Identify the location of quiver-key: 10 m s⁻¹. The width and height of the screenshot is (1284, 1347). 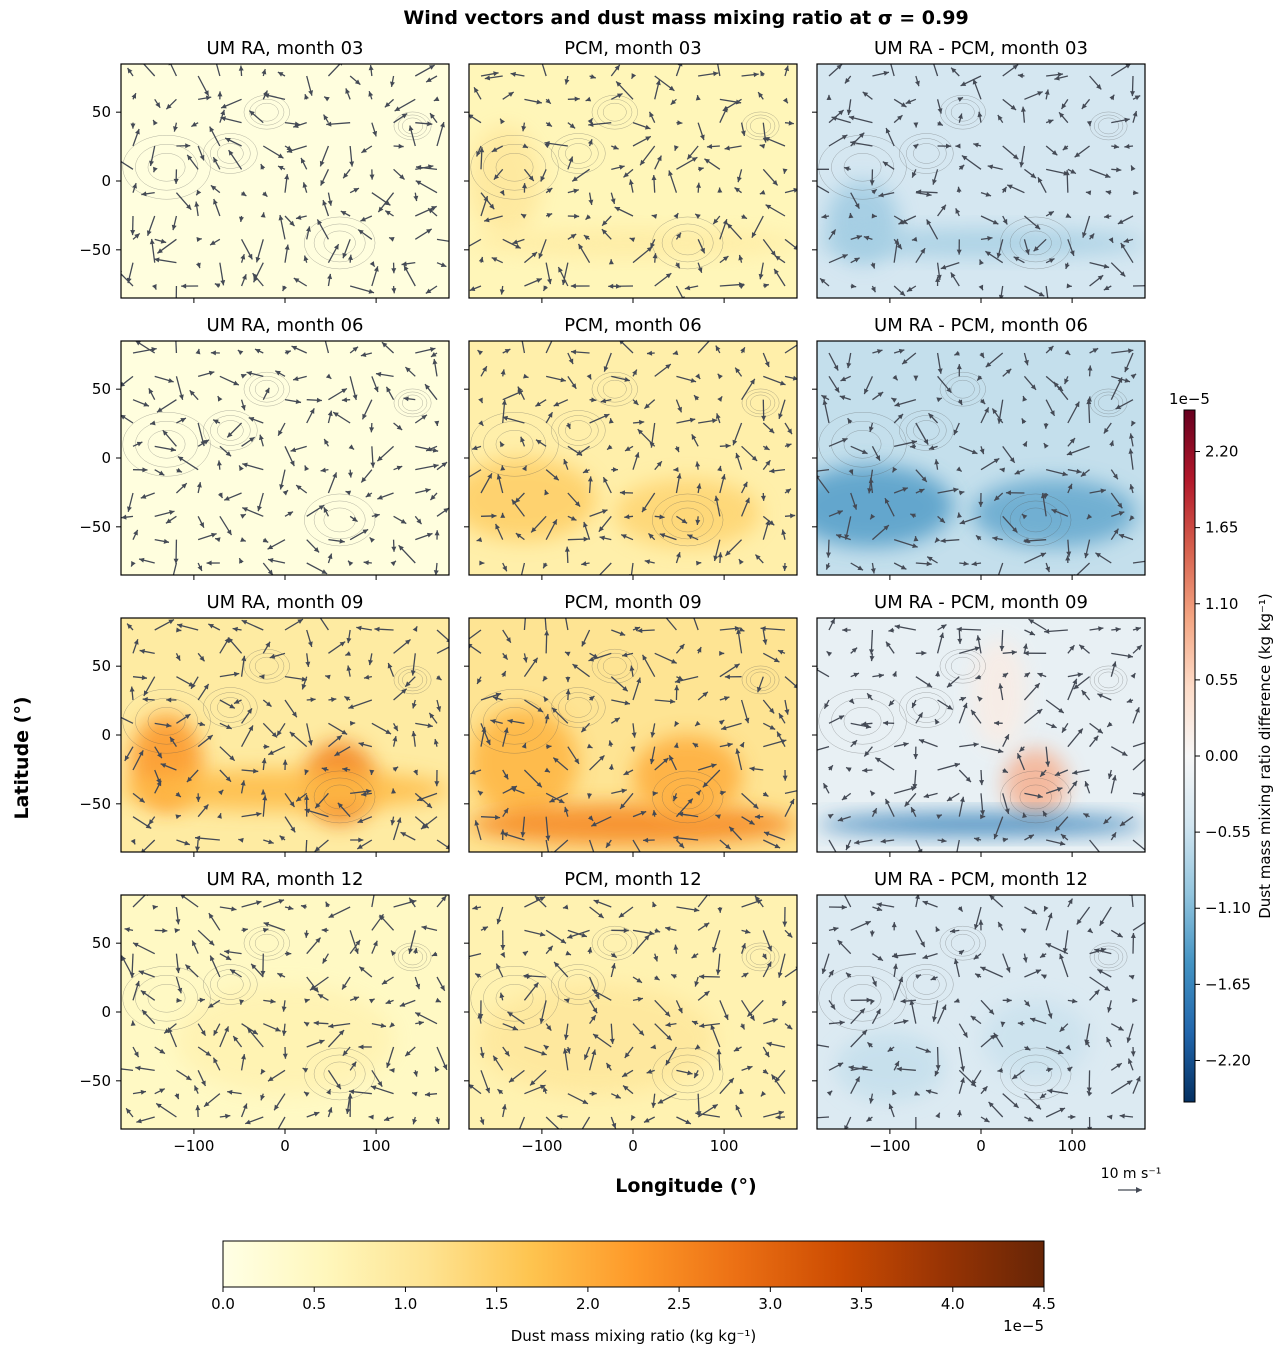
(1131, 1179).